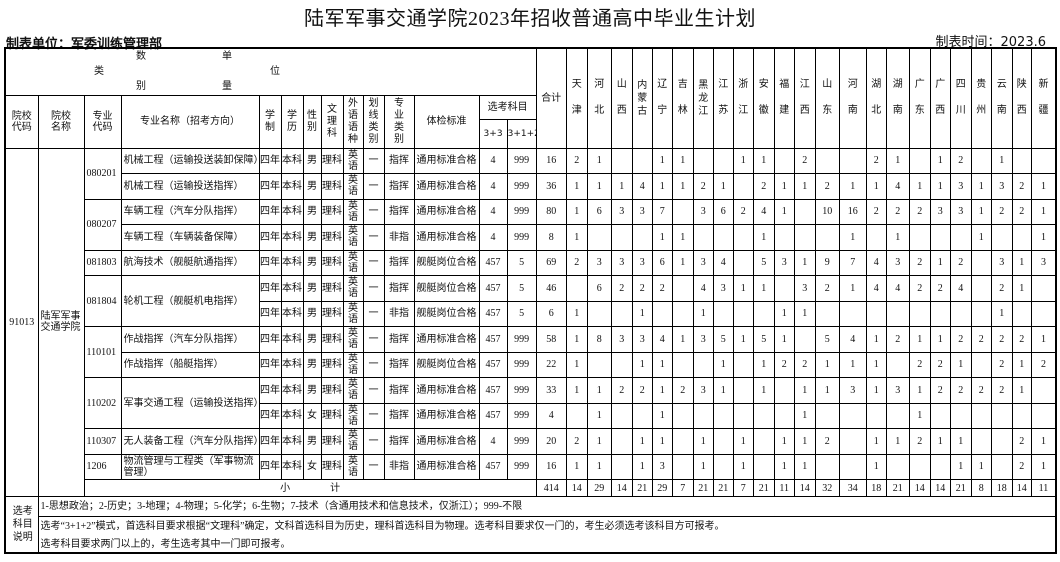 This screenshot has height=562, width=1060. What do you see at coordinates (551, 313) in the screenshot?
I see `row-total: 6` at bounding box center [551, 313].